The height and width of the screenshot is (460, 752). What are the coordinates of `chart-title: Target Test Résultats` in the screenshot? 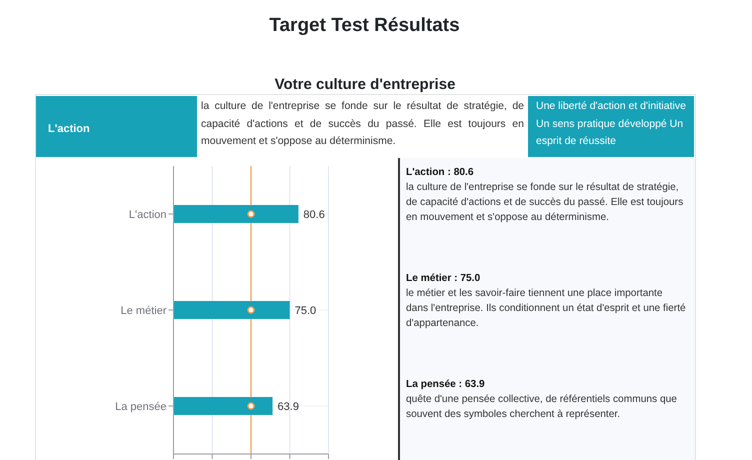 It's located at (364, 26).